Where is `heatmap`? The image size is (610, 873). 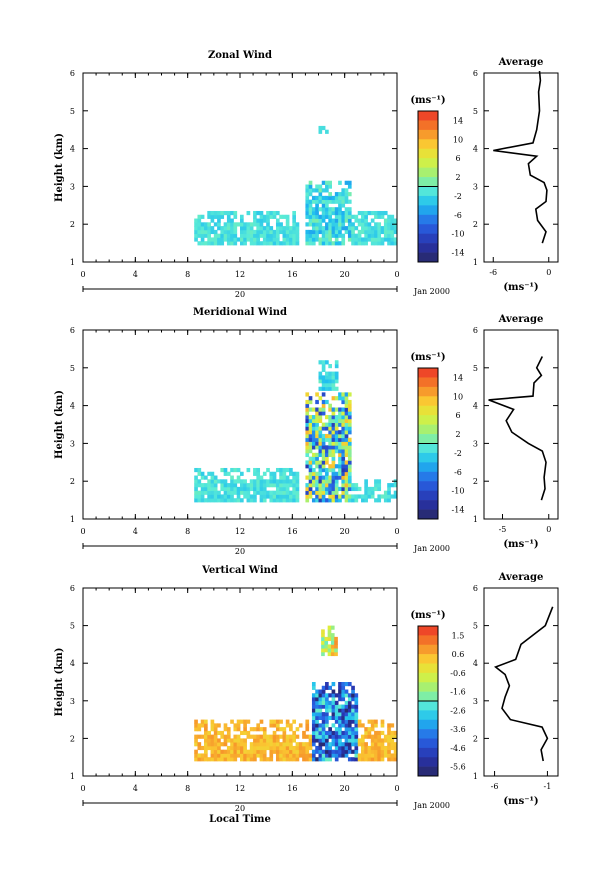 heatmap is located at coordinates (296, 693).